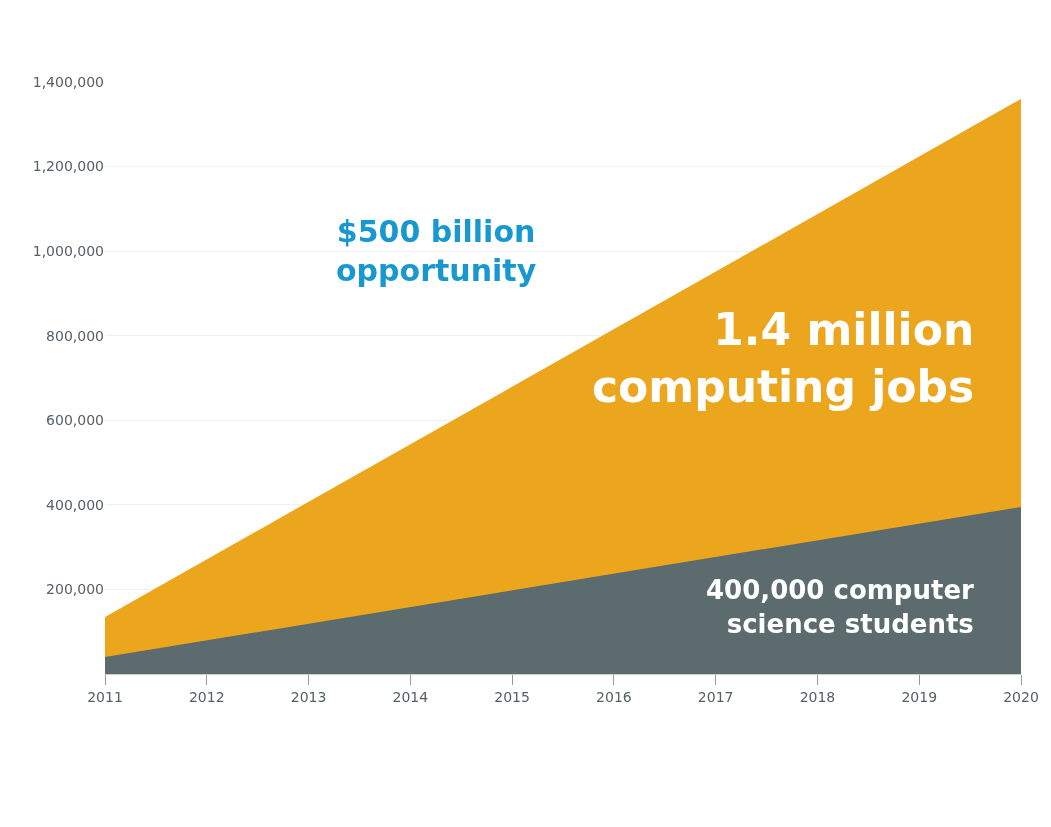  What do you see at coordinates (75, 335) in the screenshot?
I see `y-tick-label: 800,000` at bounding box center [75, 335].